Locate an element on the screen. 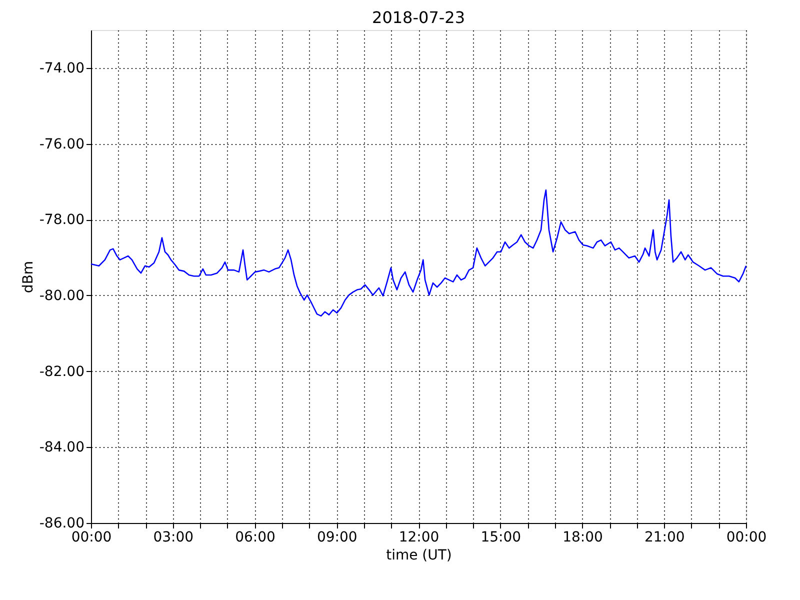 This screenshot has height=600, width=800. y-axis-title: dBm is located at coordinates (28, 277).